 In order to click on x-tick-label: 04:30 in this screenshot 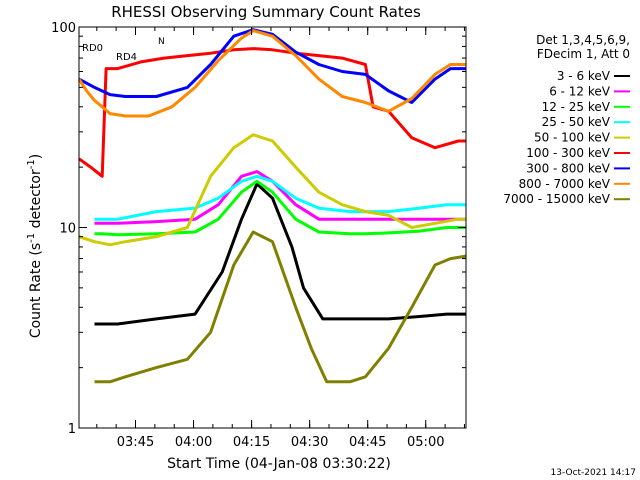, I will do `click(309, 442)`.